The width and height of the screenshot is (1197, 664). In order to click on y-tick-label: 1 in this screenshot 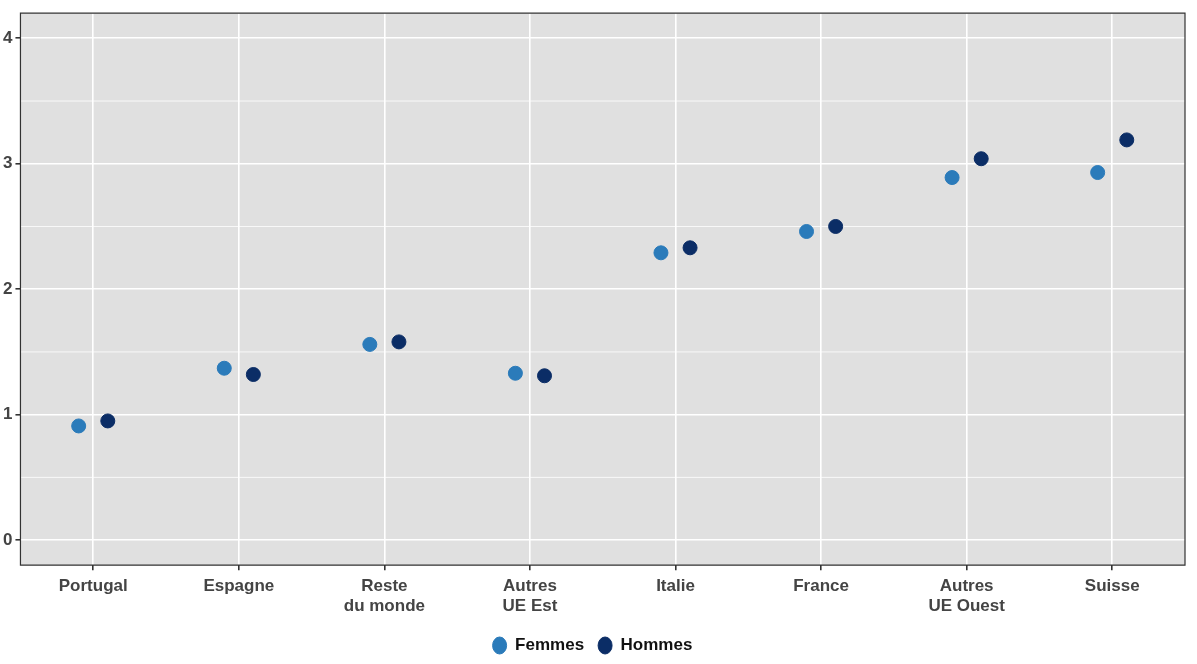, I will do `click(7, 414)`.